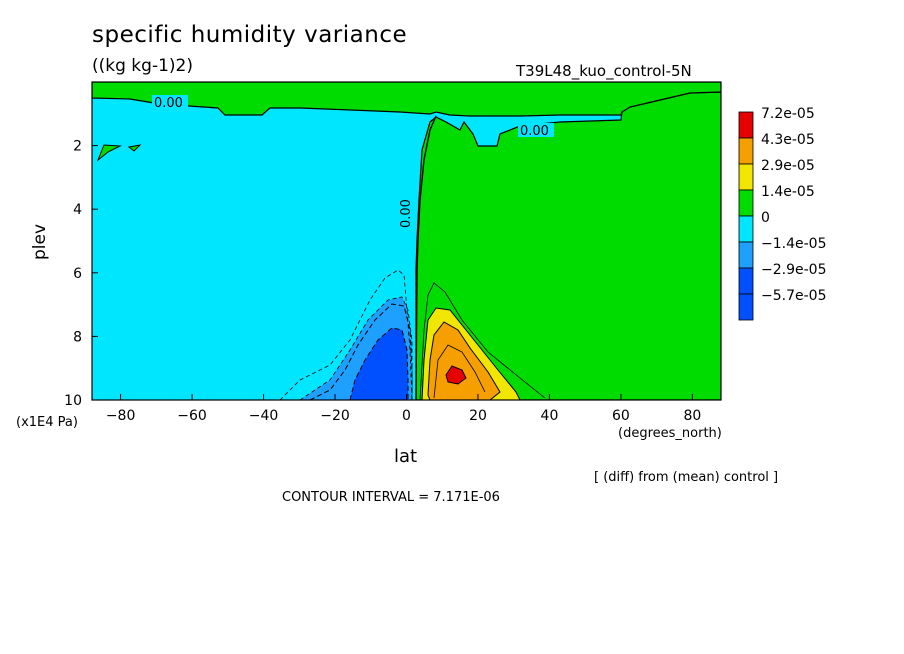 This screenshot has height=654, width=904. Describe the element at coordinates (550, 416) in the screenshot. I see `x-tick-label-6: 40` at that location.